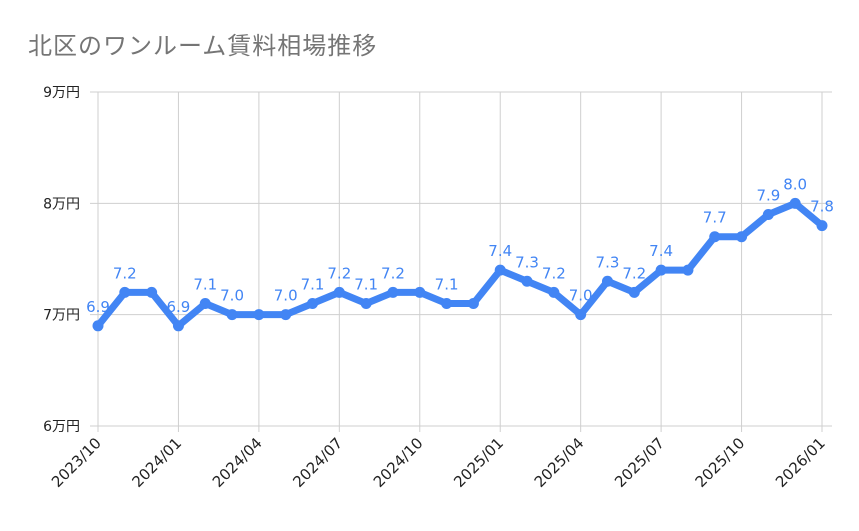 The width and height of the screenshot is (859, 531). I want to click on y-tick-label: 9万円, so click(61, 93).